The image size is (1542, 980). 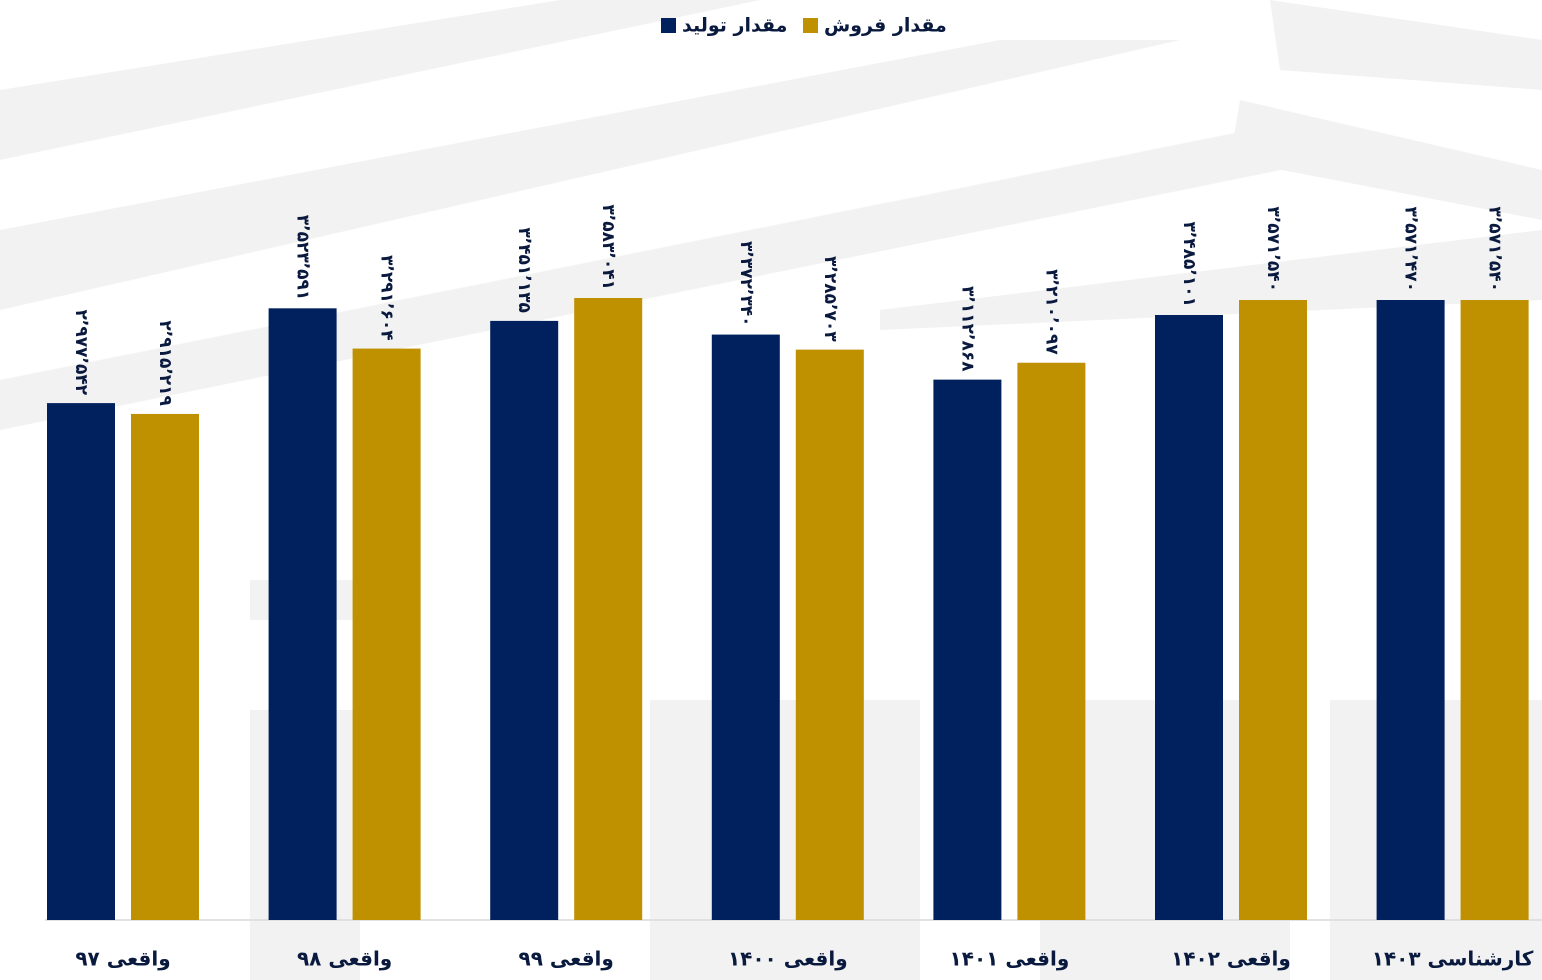 What do you see at coordinates (165, 363) in the screenshot?
I see `value-label: ۲٬۹۱۵٬۲۱۹` at bounding box center [165, 363].